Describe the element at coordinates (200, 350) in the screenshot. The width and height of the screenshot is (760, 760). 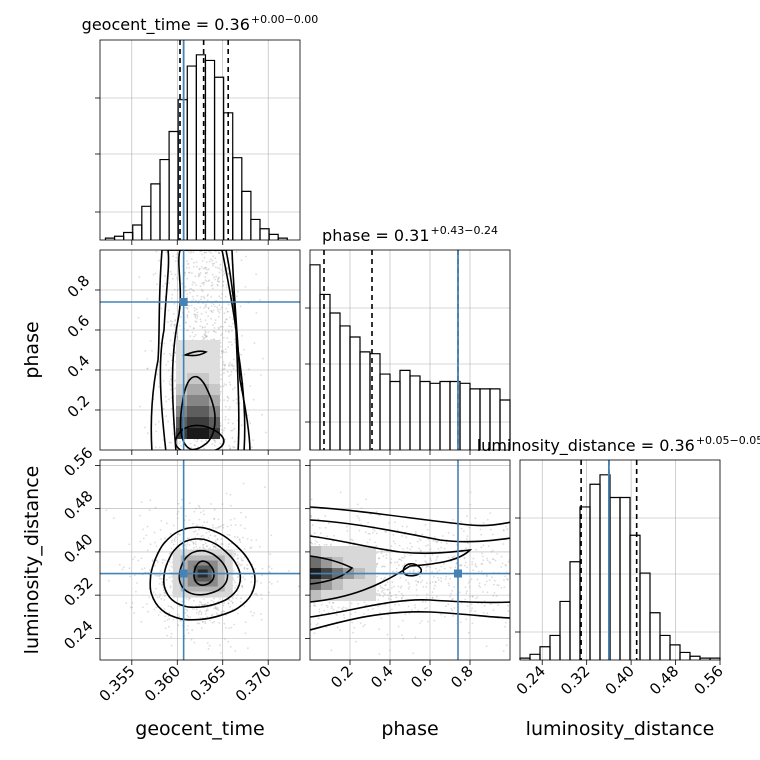
I see `frame-p10` at that location.